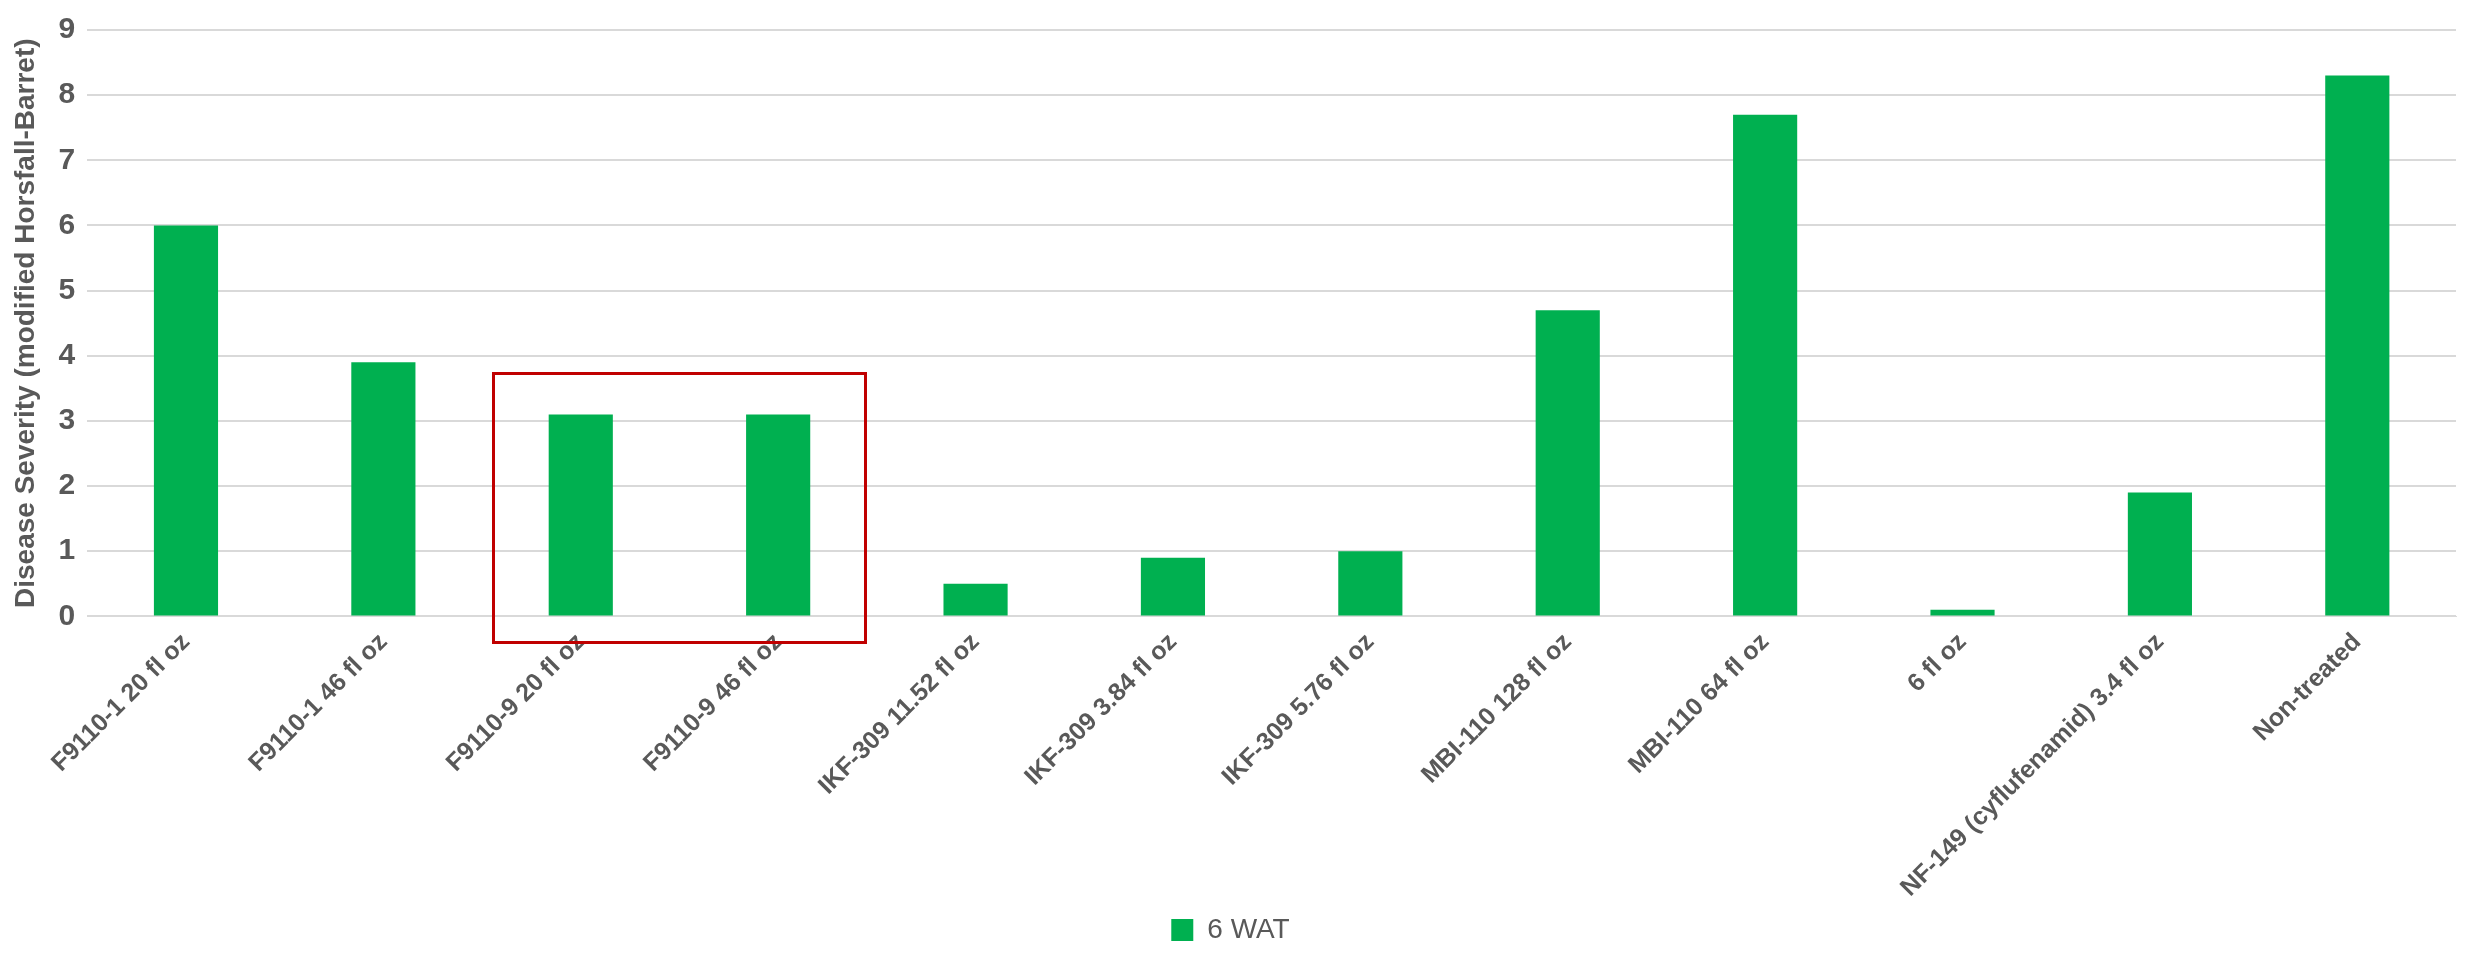 This screenshot has height=959, width=2466. I want to click on y-tick-label: 2, so click(67, 484).